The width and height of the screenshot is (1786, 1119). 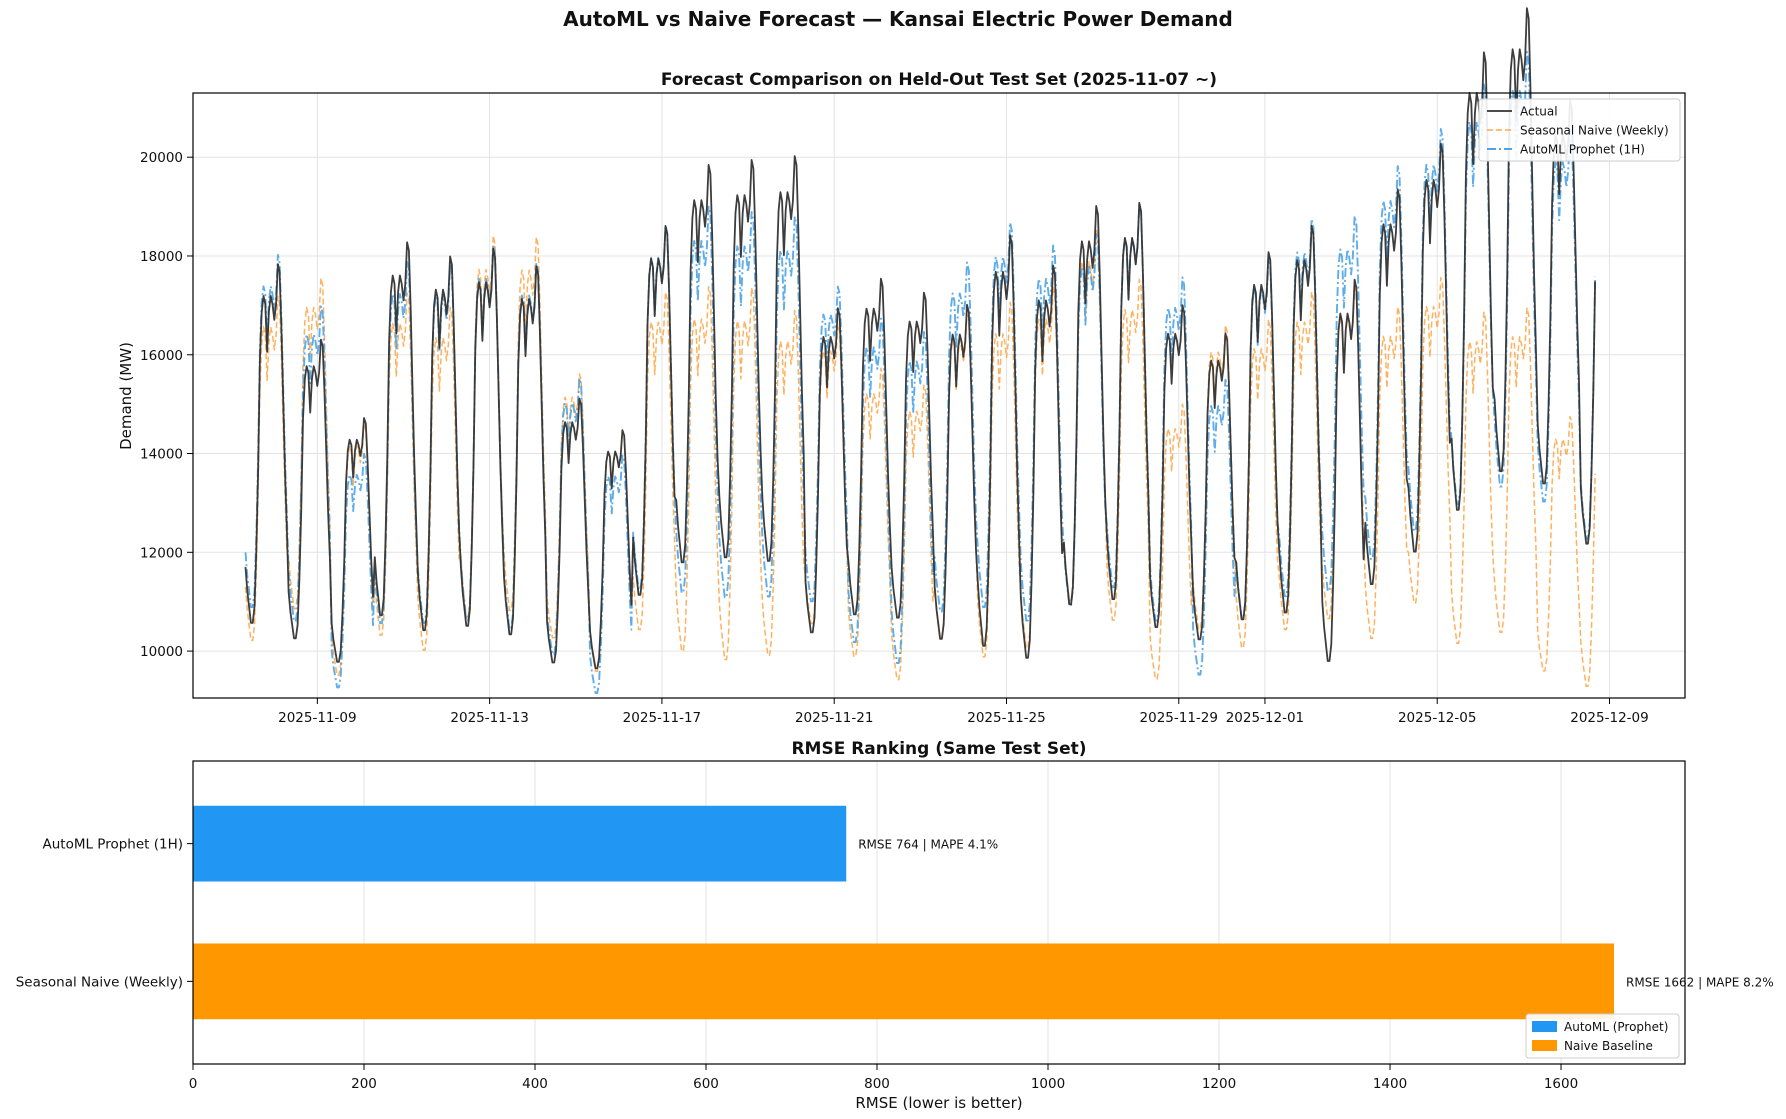 I want to click on line-chart-x-tick-label: 2025-11-21, so click(x=834, y=718).